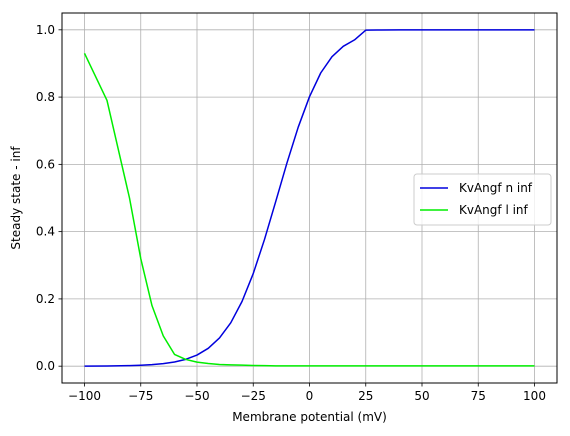  I want to click on y-tick-label: 1.0, so click(45, 30).